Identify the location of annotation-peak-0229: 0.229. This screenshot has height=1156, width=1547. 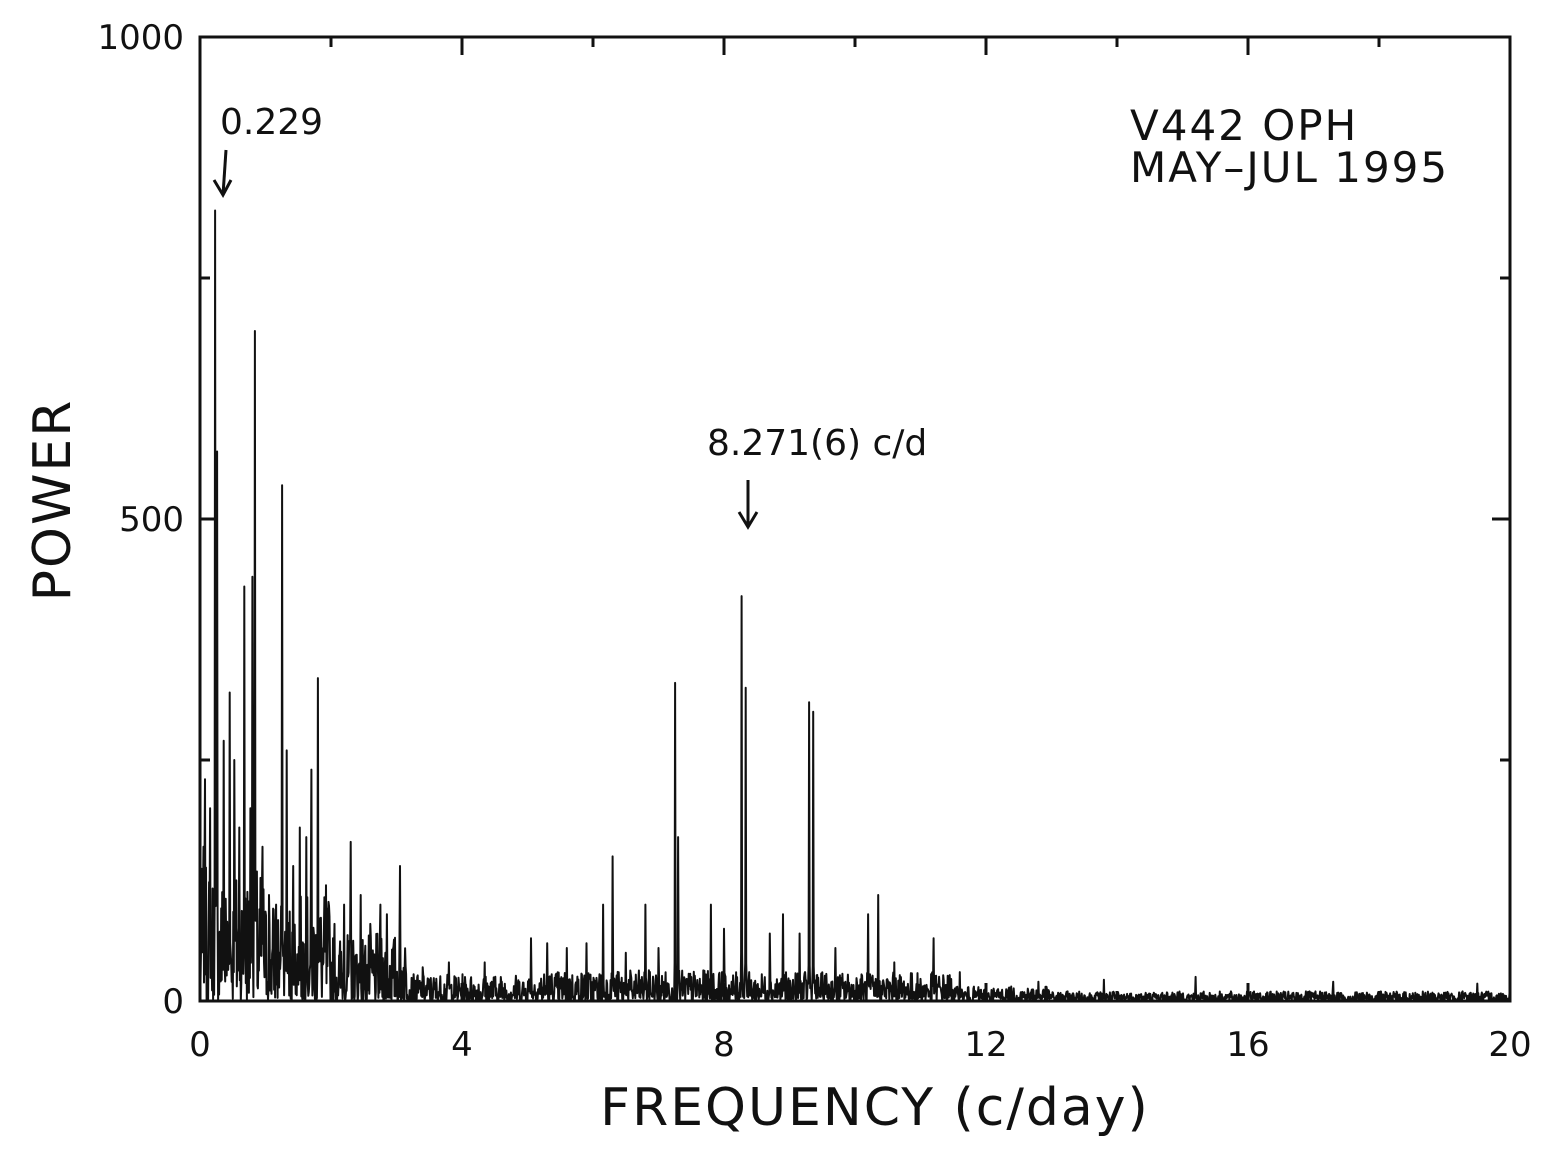
(271, 122).